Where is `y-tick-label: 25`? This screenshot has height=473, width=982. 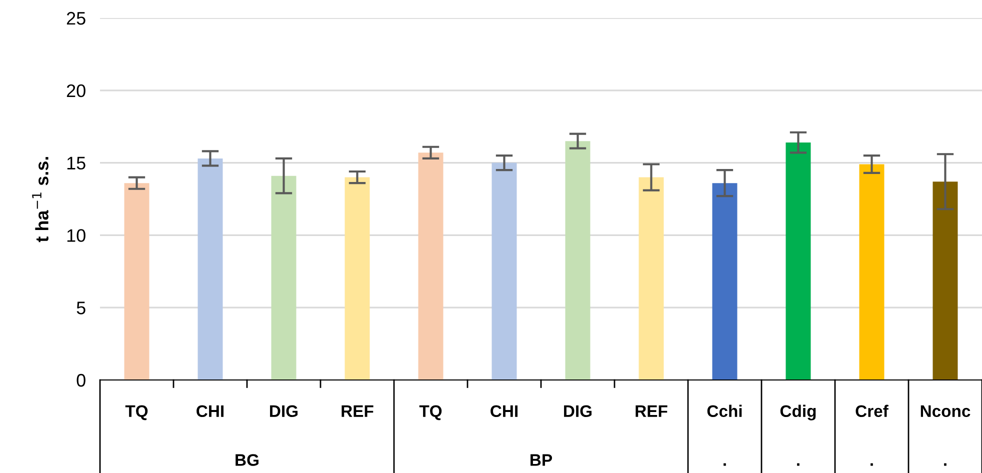
y-tick-label: 25 is located at coordinates (76, 18).